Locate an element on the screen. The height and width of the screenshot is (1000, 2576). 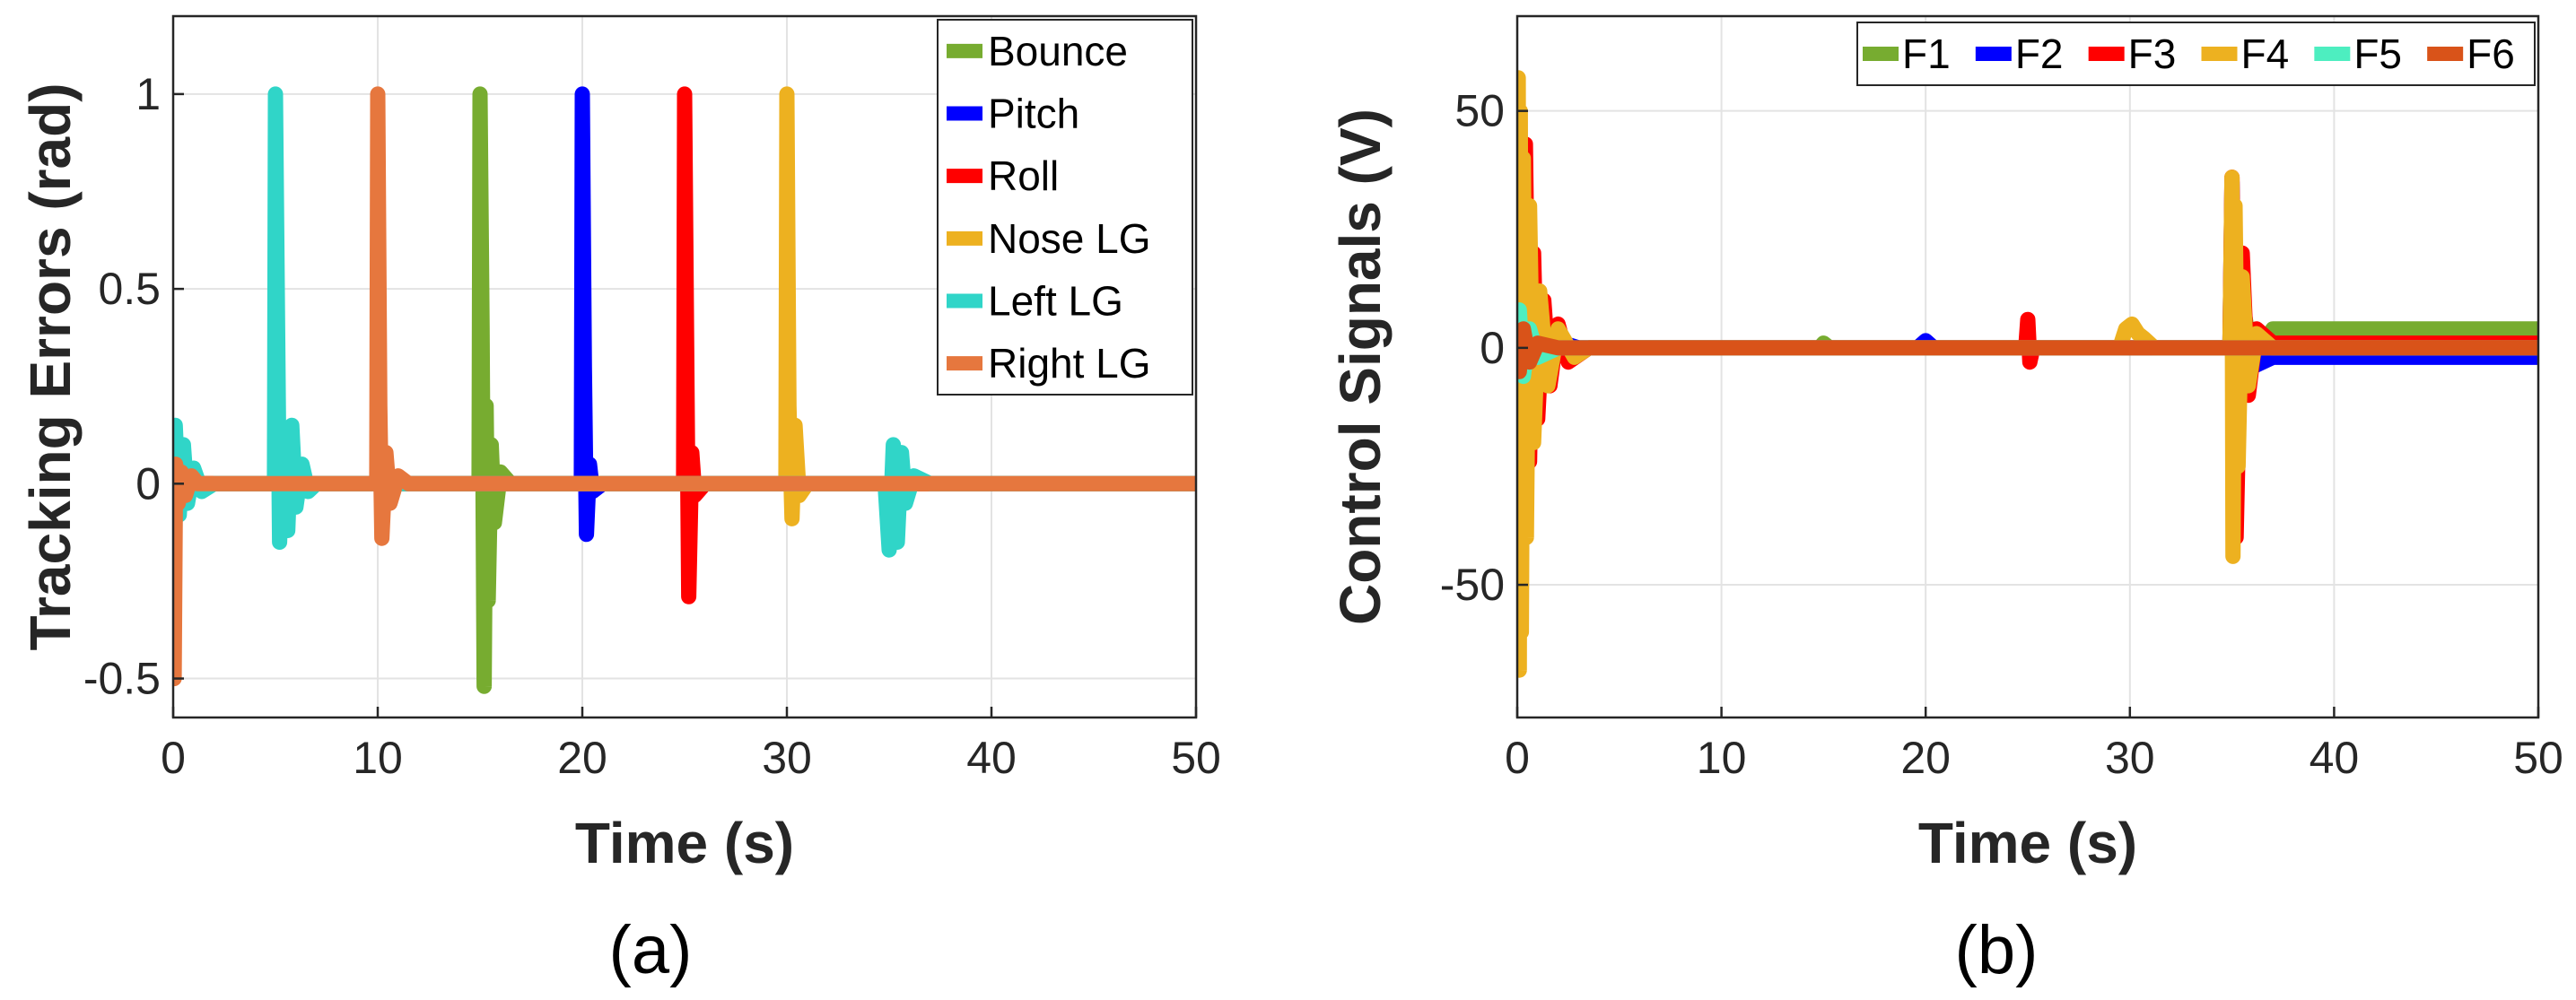
legend-label: F4 is located at coordinates (2265, 53).